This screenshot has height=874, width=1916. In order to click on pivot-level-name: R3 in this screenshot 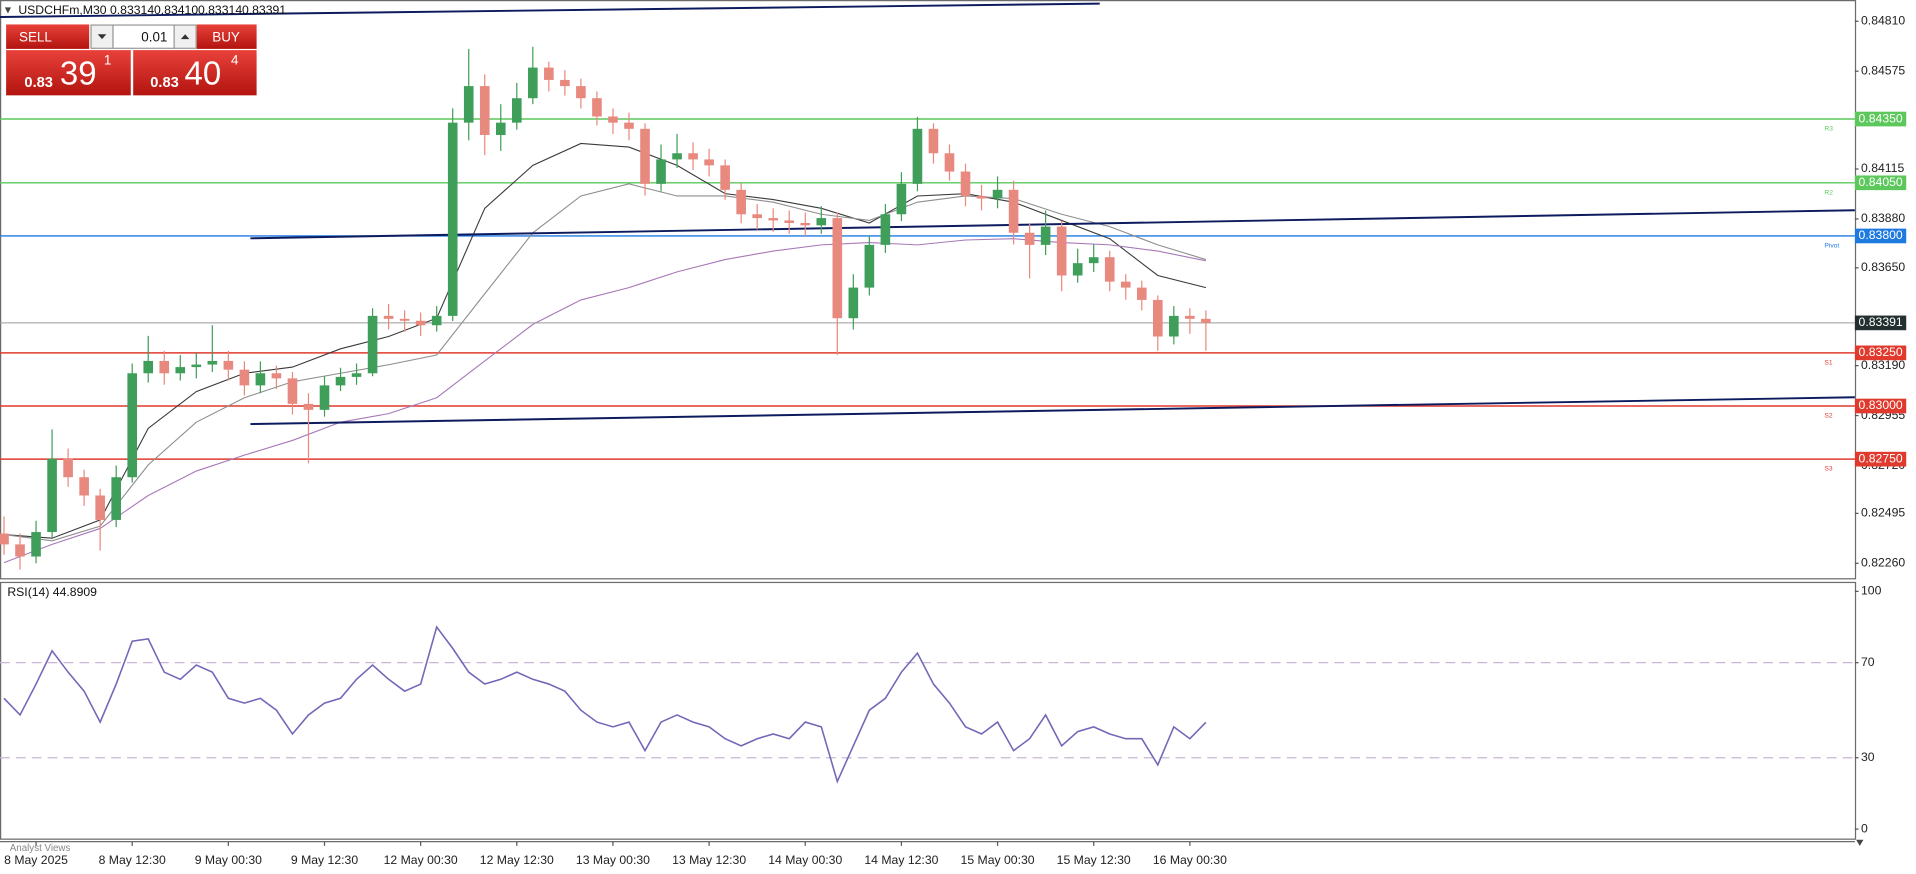, I will do `click(1828, 129)`.